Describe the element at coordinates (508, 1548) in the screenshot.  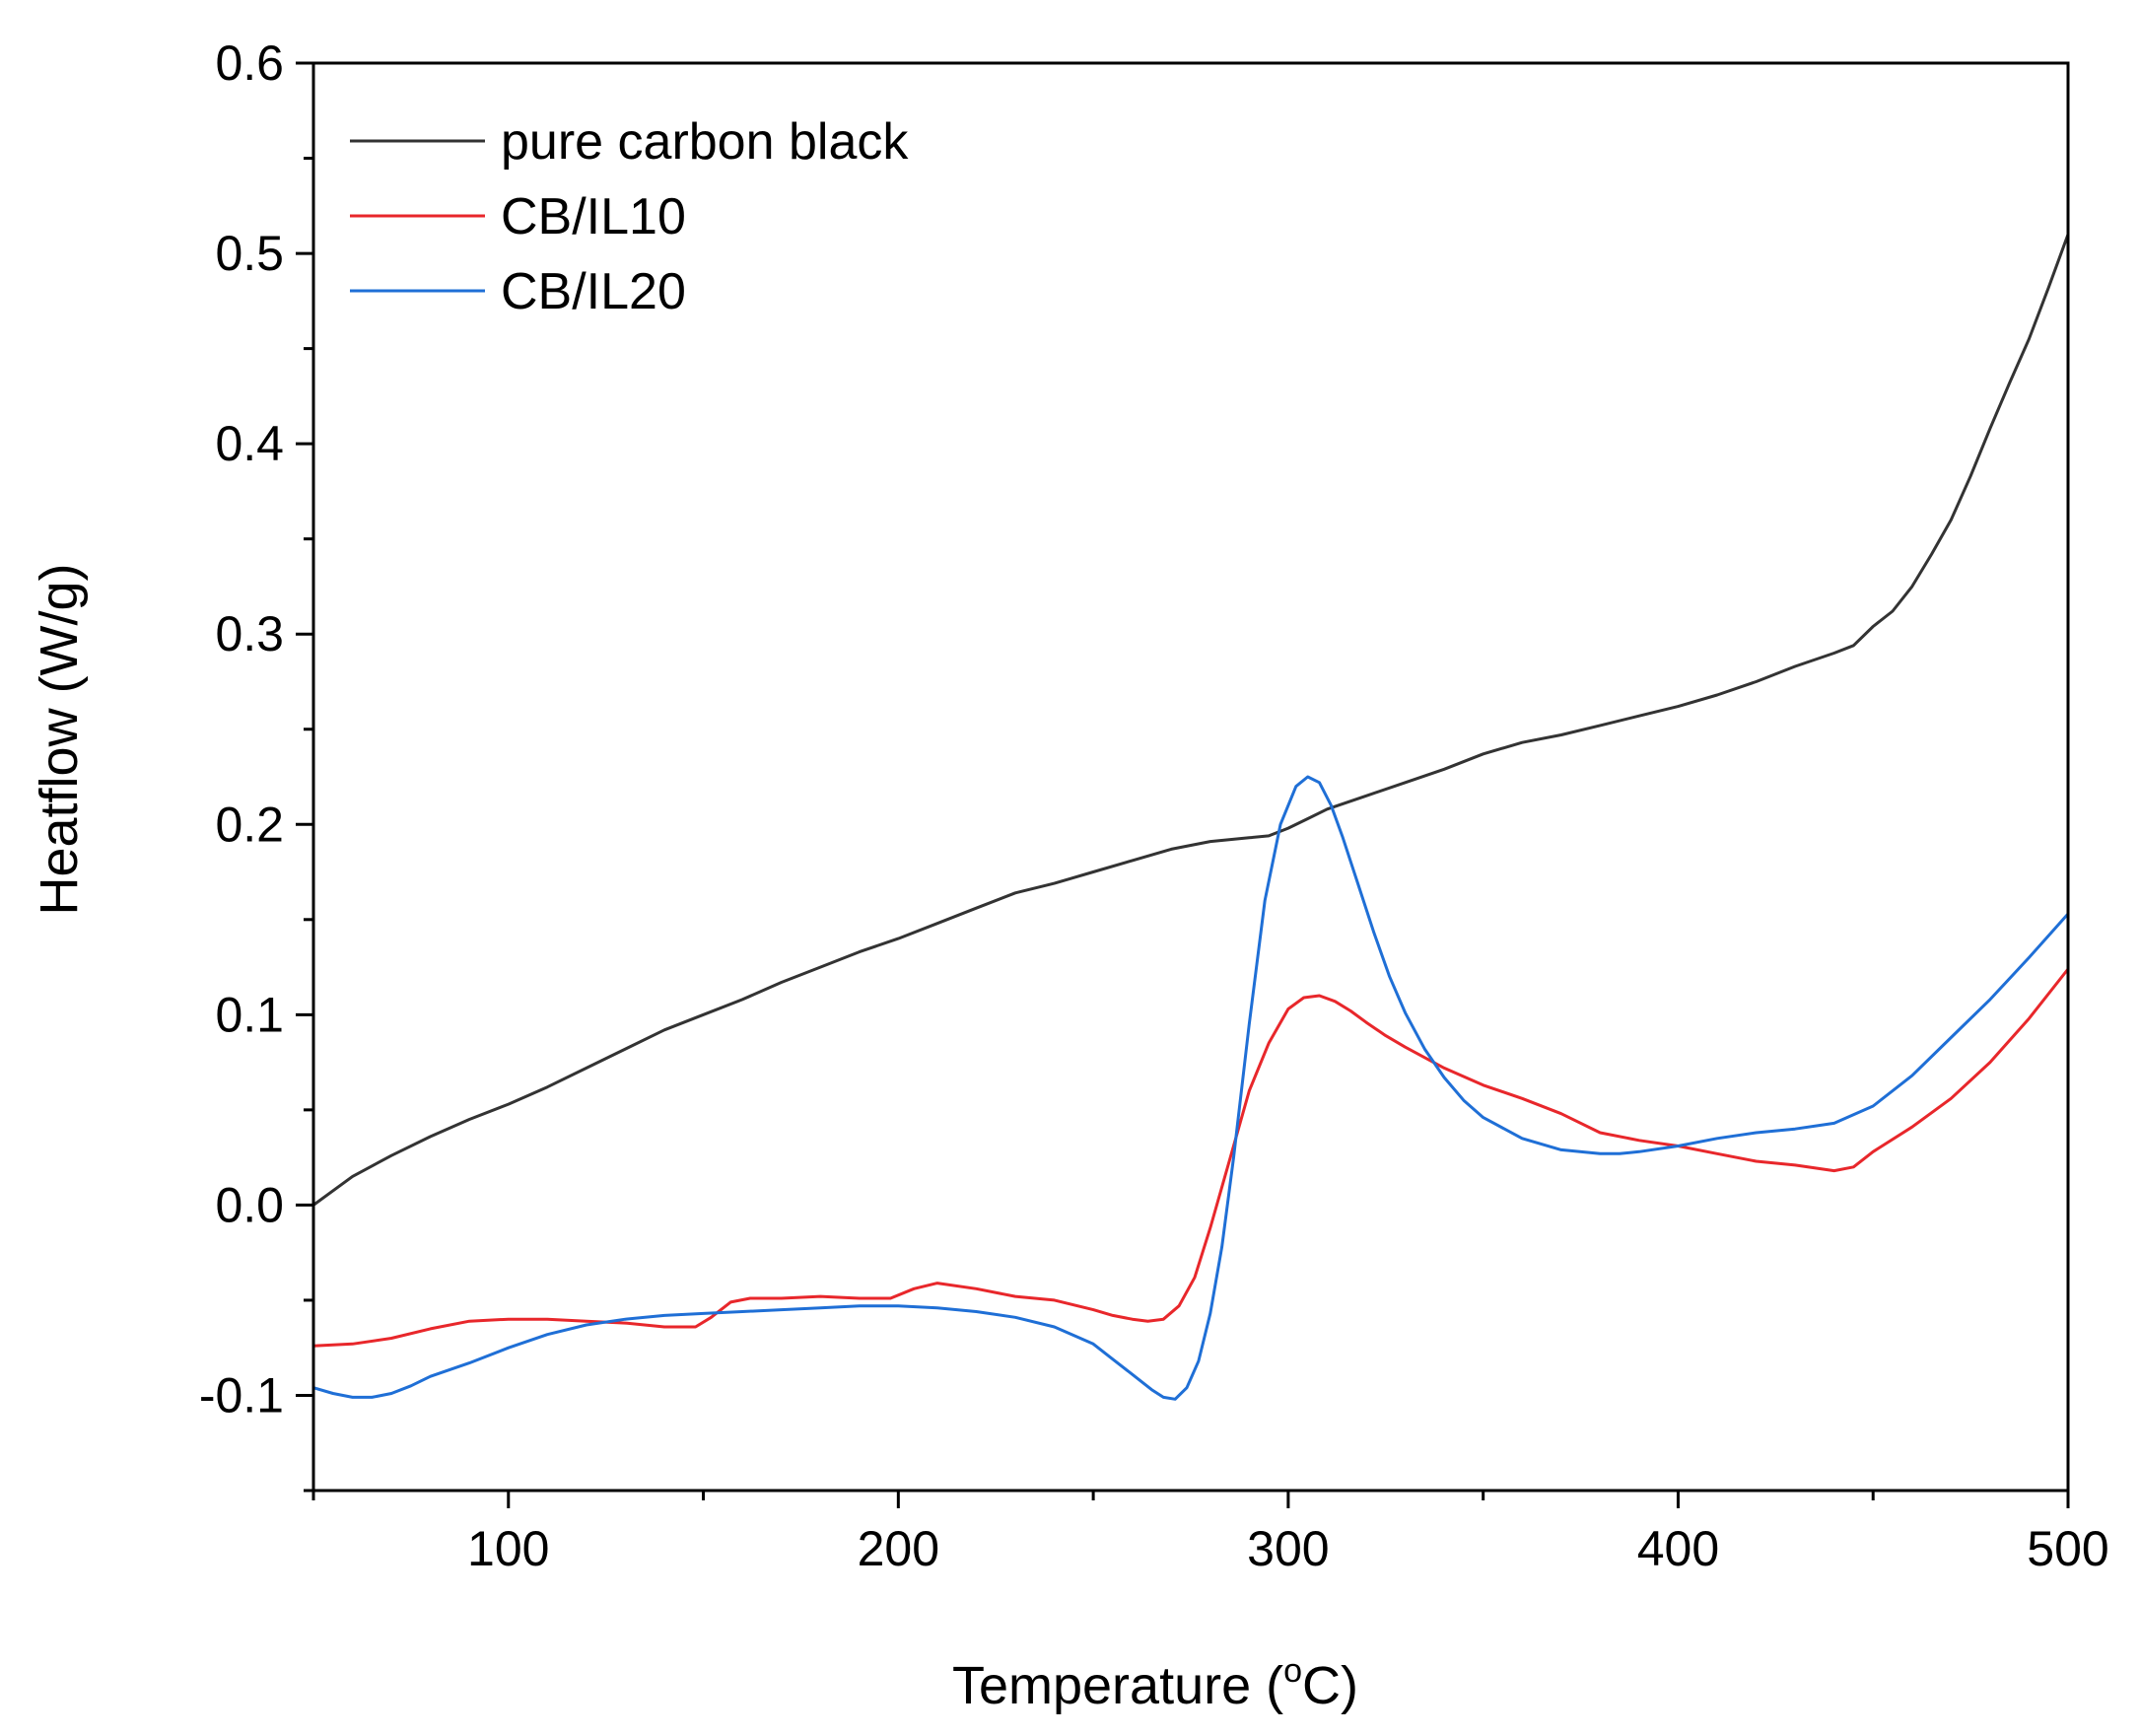
I see `x-tick-label: 100` at that location.